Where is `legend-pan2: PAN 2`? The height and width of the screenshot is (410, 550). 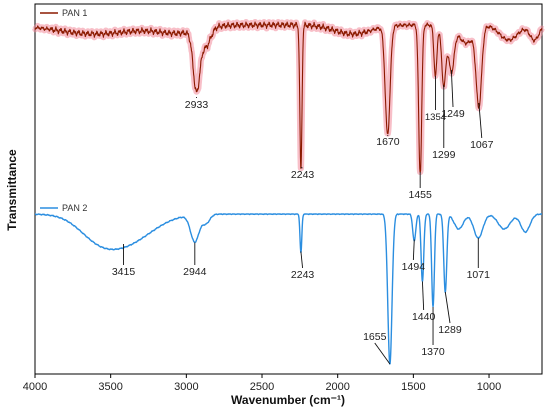 legend-pan2: PAN 2 is located at coordinates (63, 208).